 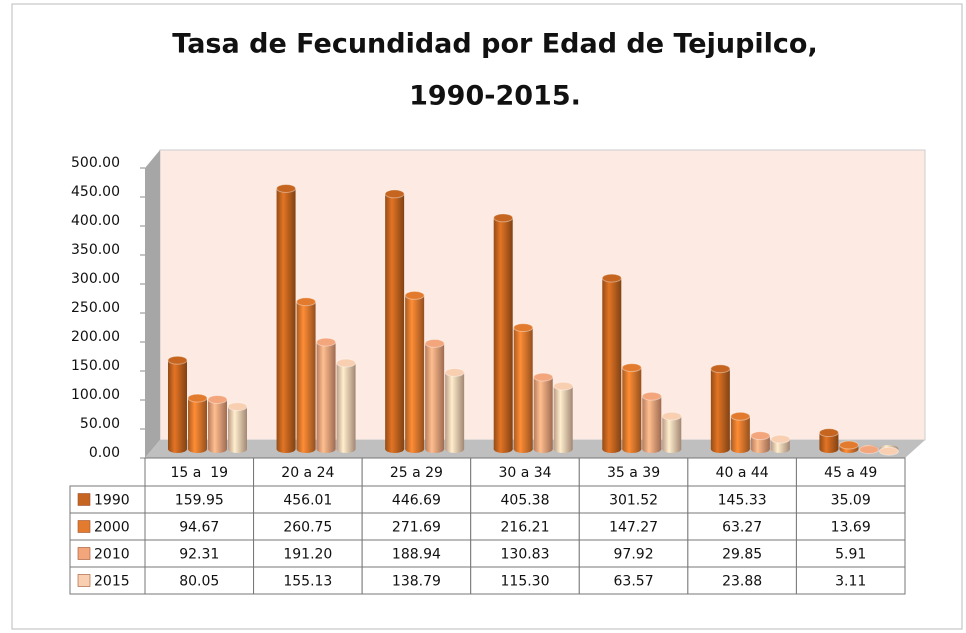 I want to click on y-tick-label: 150.00, so click(x=95, y=366).